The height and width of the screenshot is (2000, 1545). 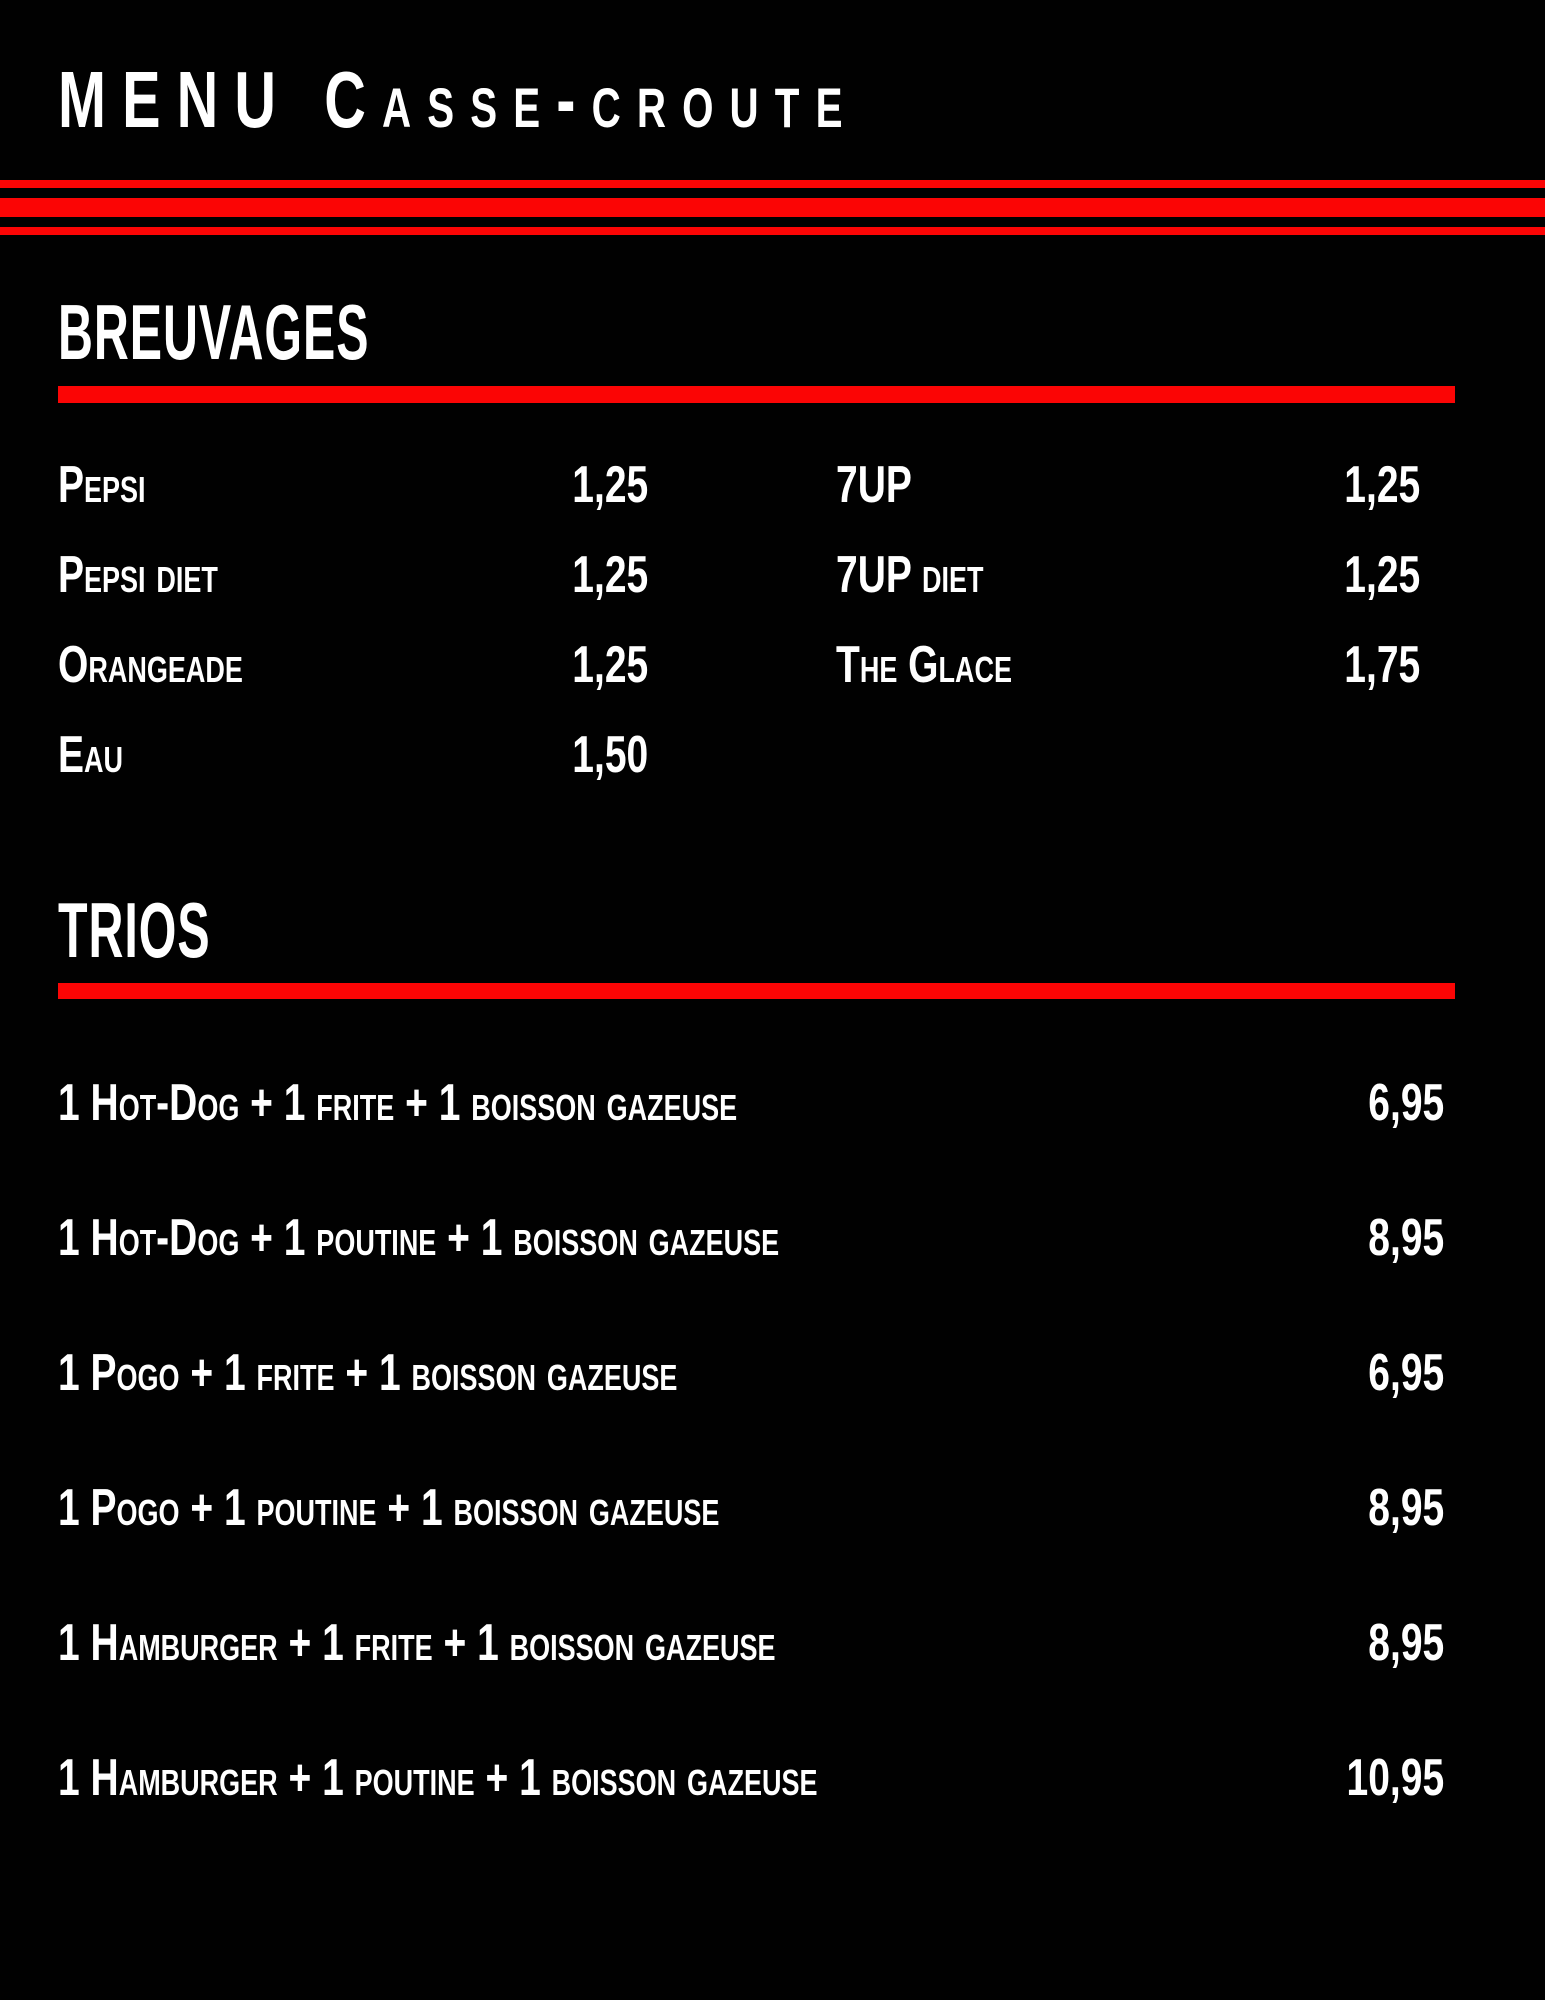 What do you see at coordinates (138, 575) in the screenshot?
I see `menu-item-name: Pepsi diet` at bounding box center [138, 575].